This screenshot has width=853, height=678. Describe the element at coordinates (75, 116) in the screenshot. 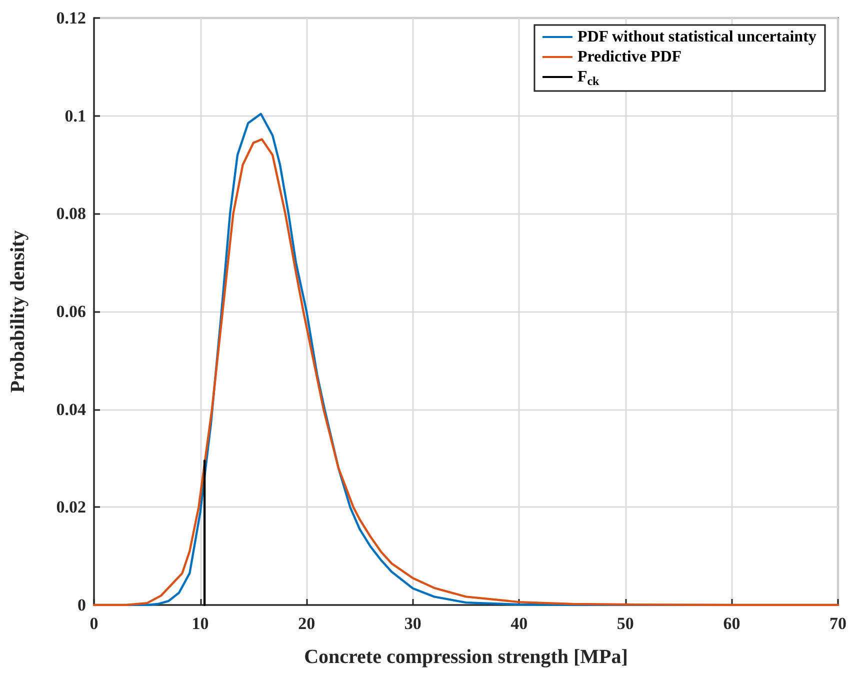

I see `y-tick-label: 0.1` at that location.